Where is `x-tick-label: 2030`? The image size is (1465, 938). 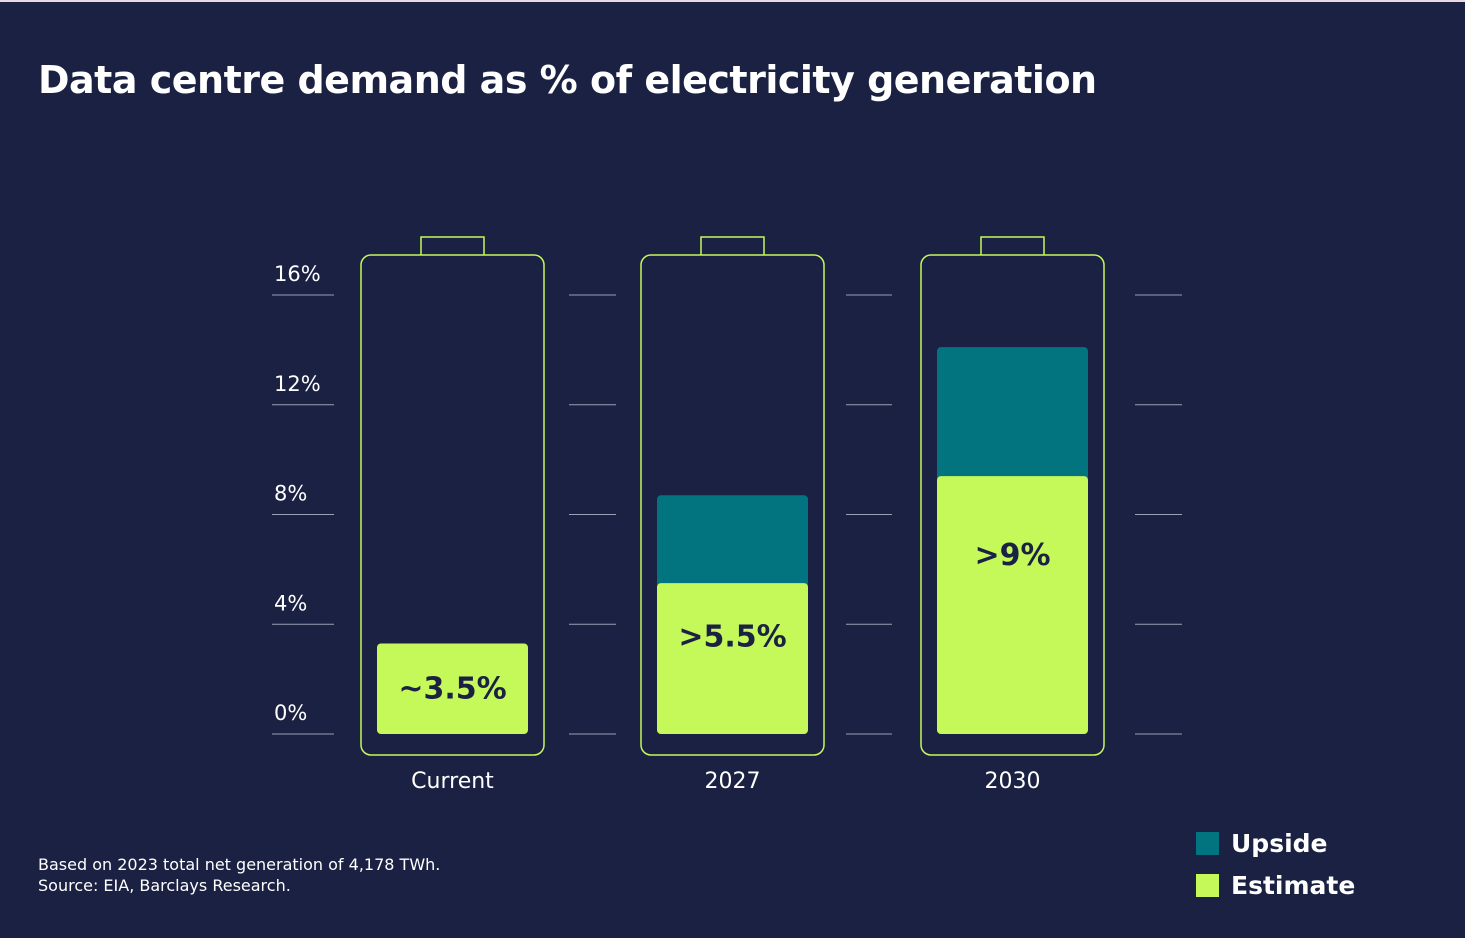 x-tick-label: 2030 is located at coordinates (1013, 781).